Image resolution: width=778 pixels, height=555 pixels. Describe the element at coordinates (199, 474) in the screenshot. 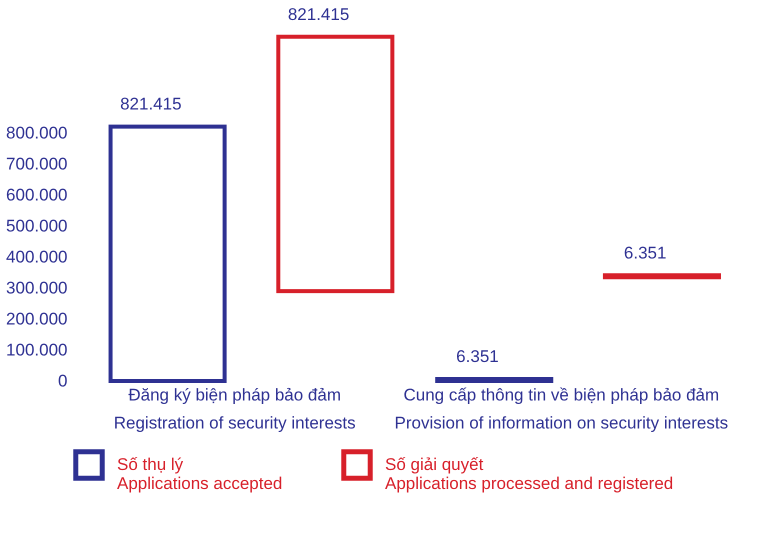

I see `legend-label: Số thụ lý Applications accepted` at that location.